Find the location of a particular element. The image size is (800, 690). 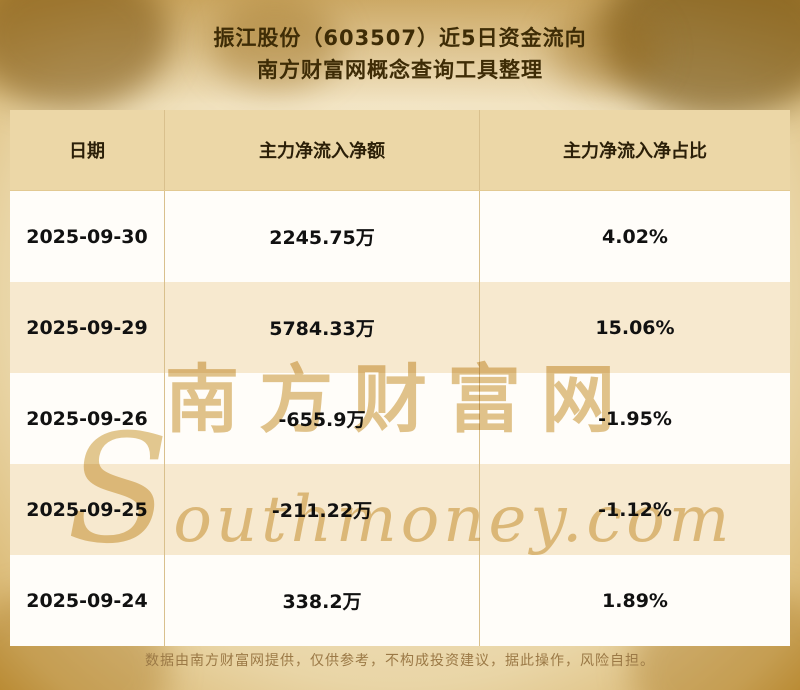

cell-net-inflow: -211.22万 is located at coordinates (322, 509).